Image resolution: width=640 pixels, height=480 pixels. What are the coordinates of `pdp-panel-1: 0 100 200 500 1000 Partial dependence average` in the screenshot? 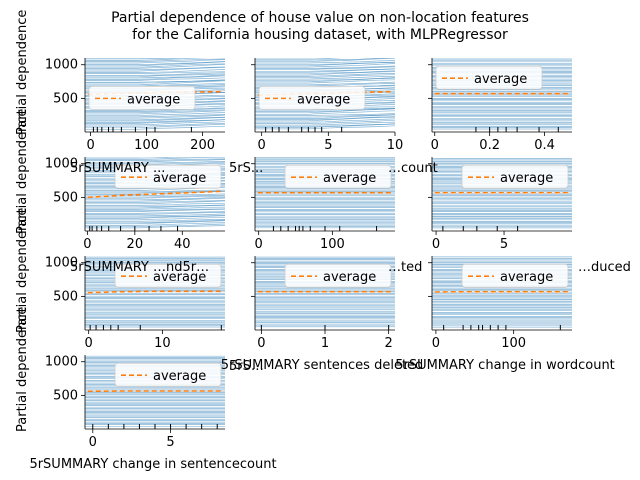 It's located at (120, 81).